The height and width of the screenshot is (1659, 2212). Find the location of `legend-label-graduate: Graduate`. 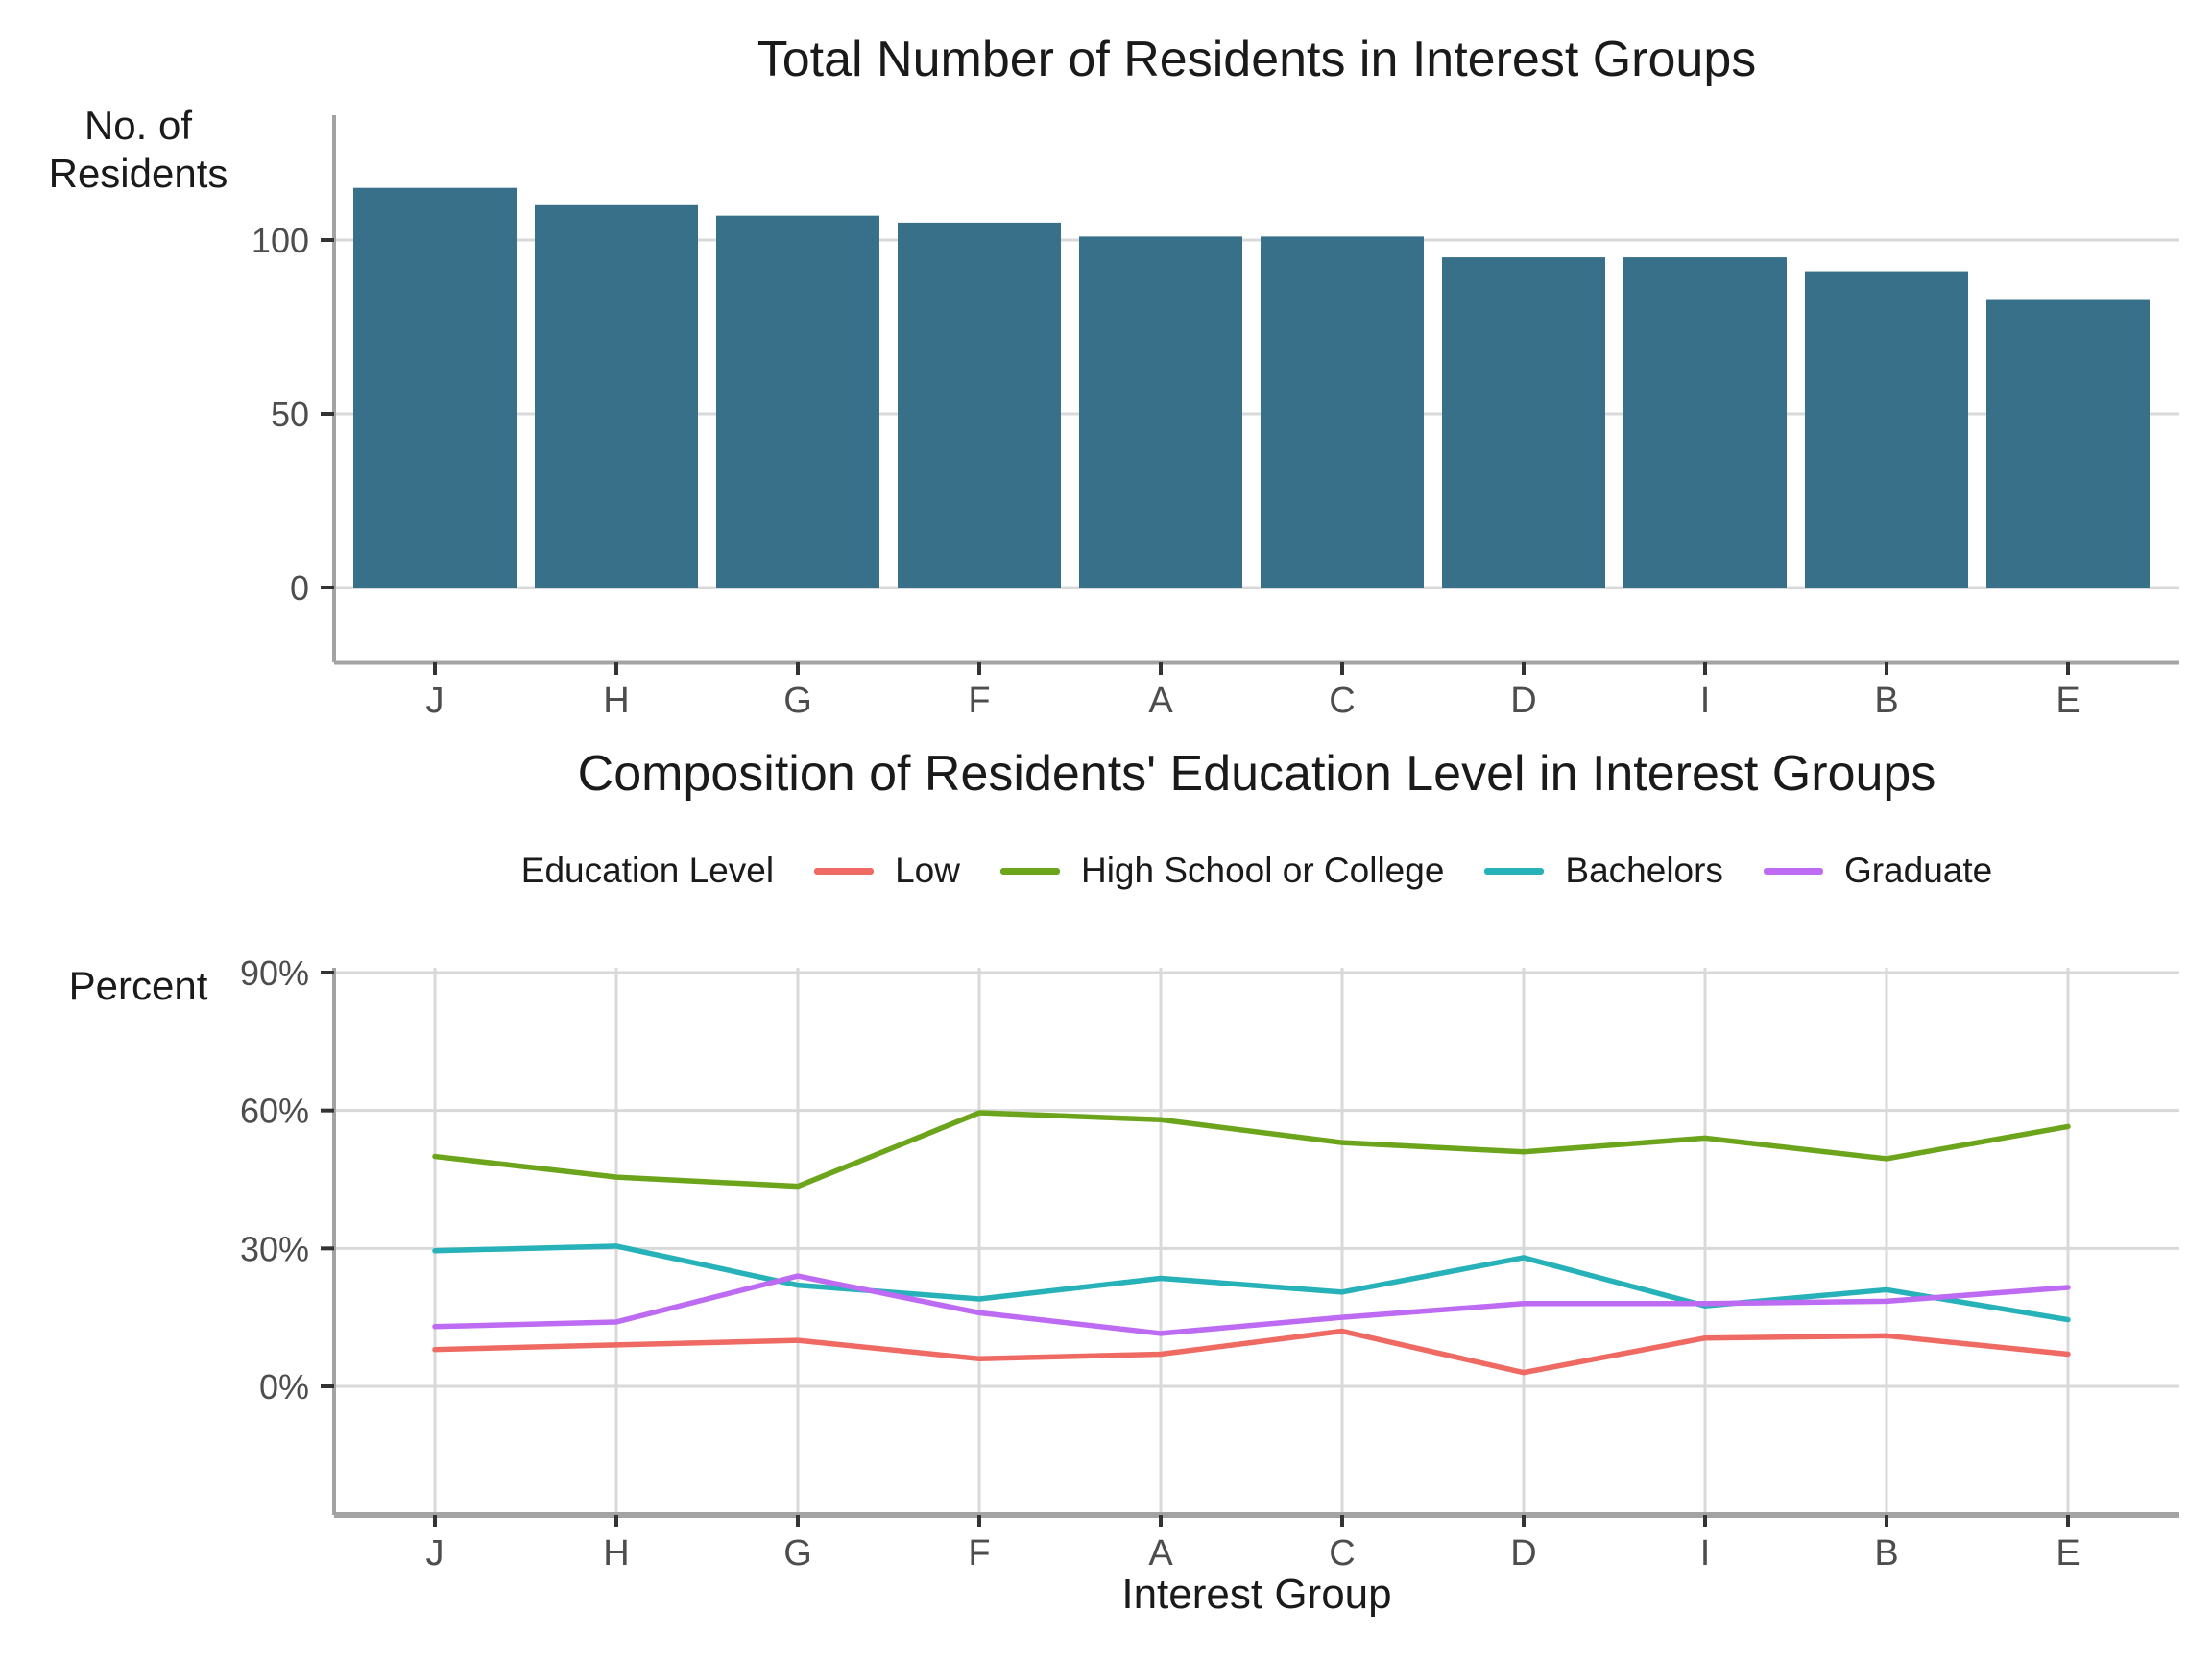

legend-label-graduate: Graduate is located at coordinates (1918, 870).